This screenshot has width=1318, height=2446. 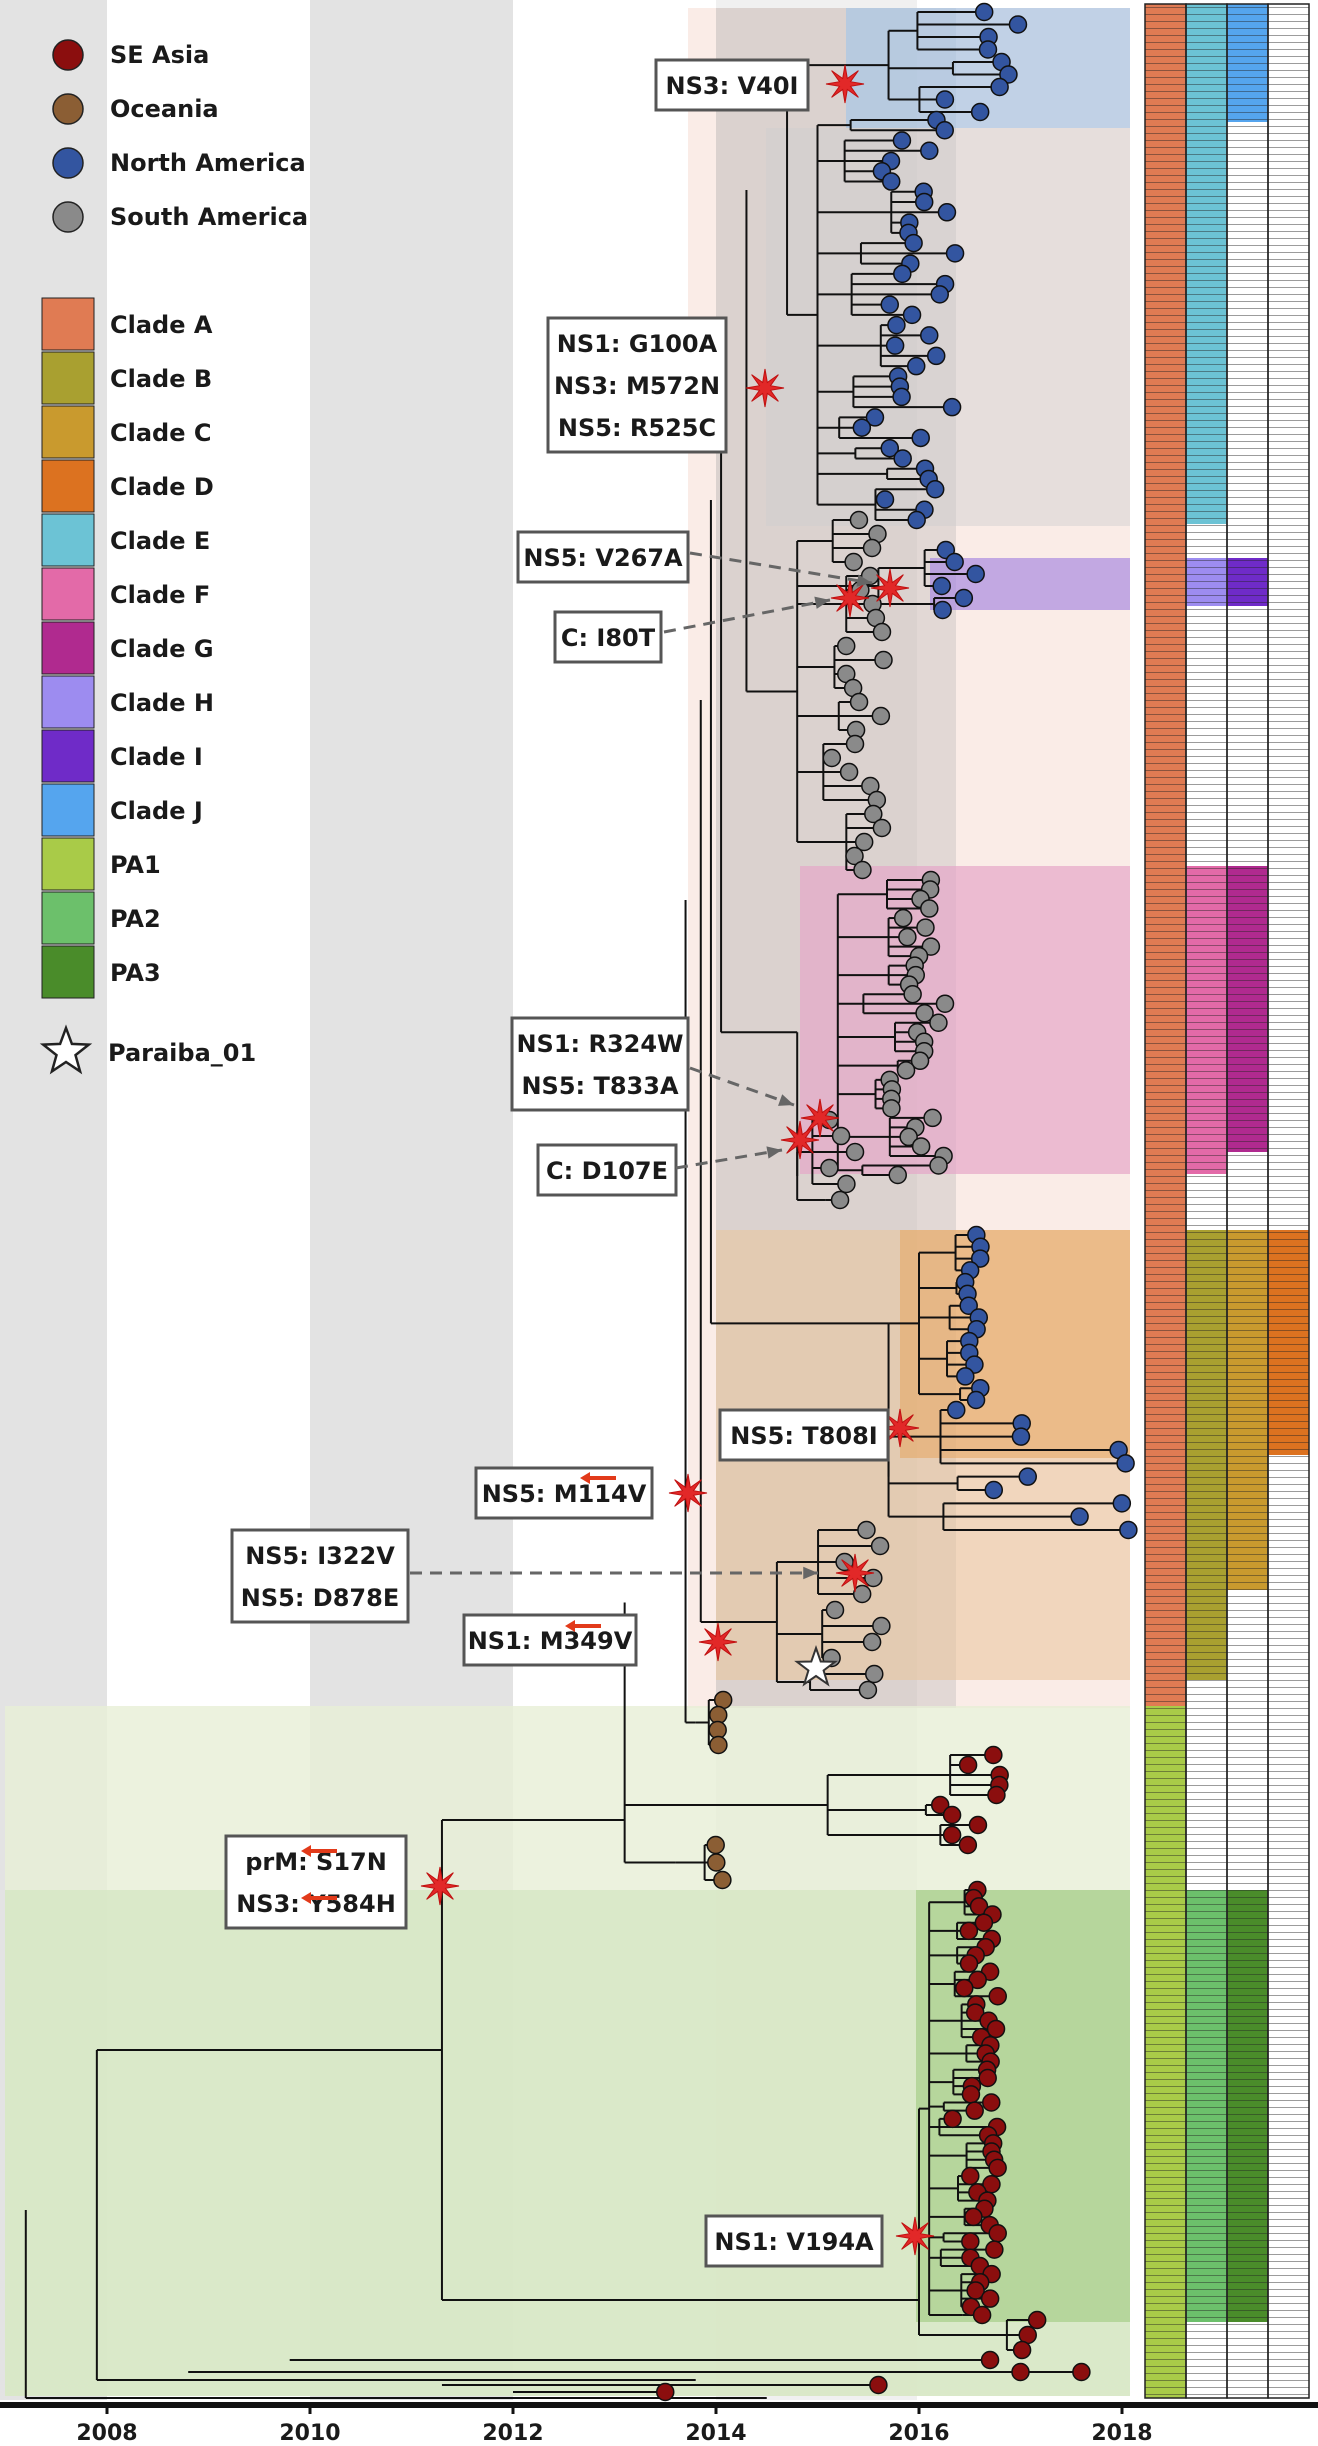 I want to click on mutation-label: NS3: M572N, so click(x=637, y=386).